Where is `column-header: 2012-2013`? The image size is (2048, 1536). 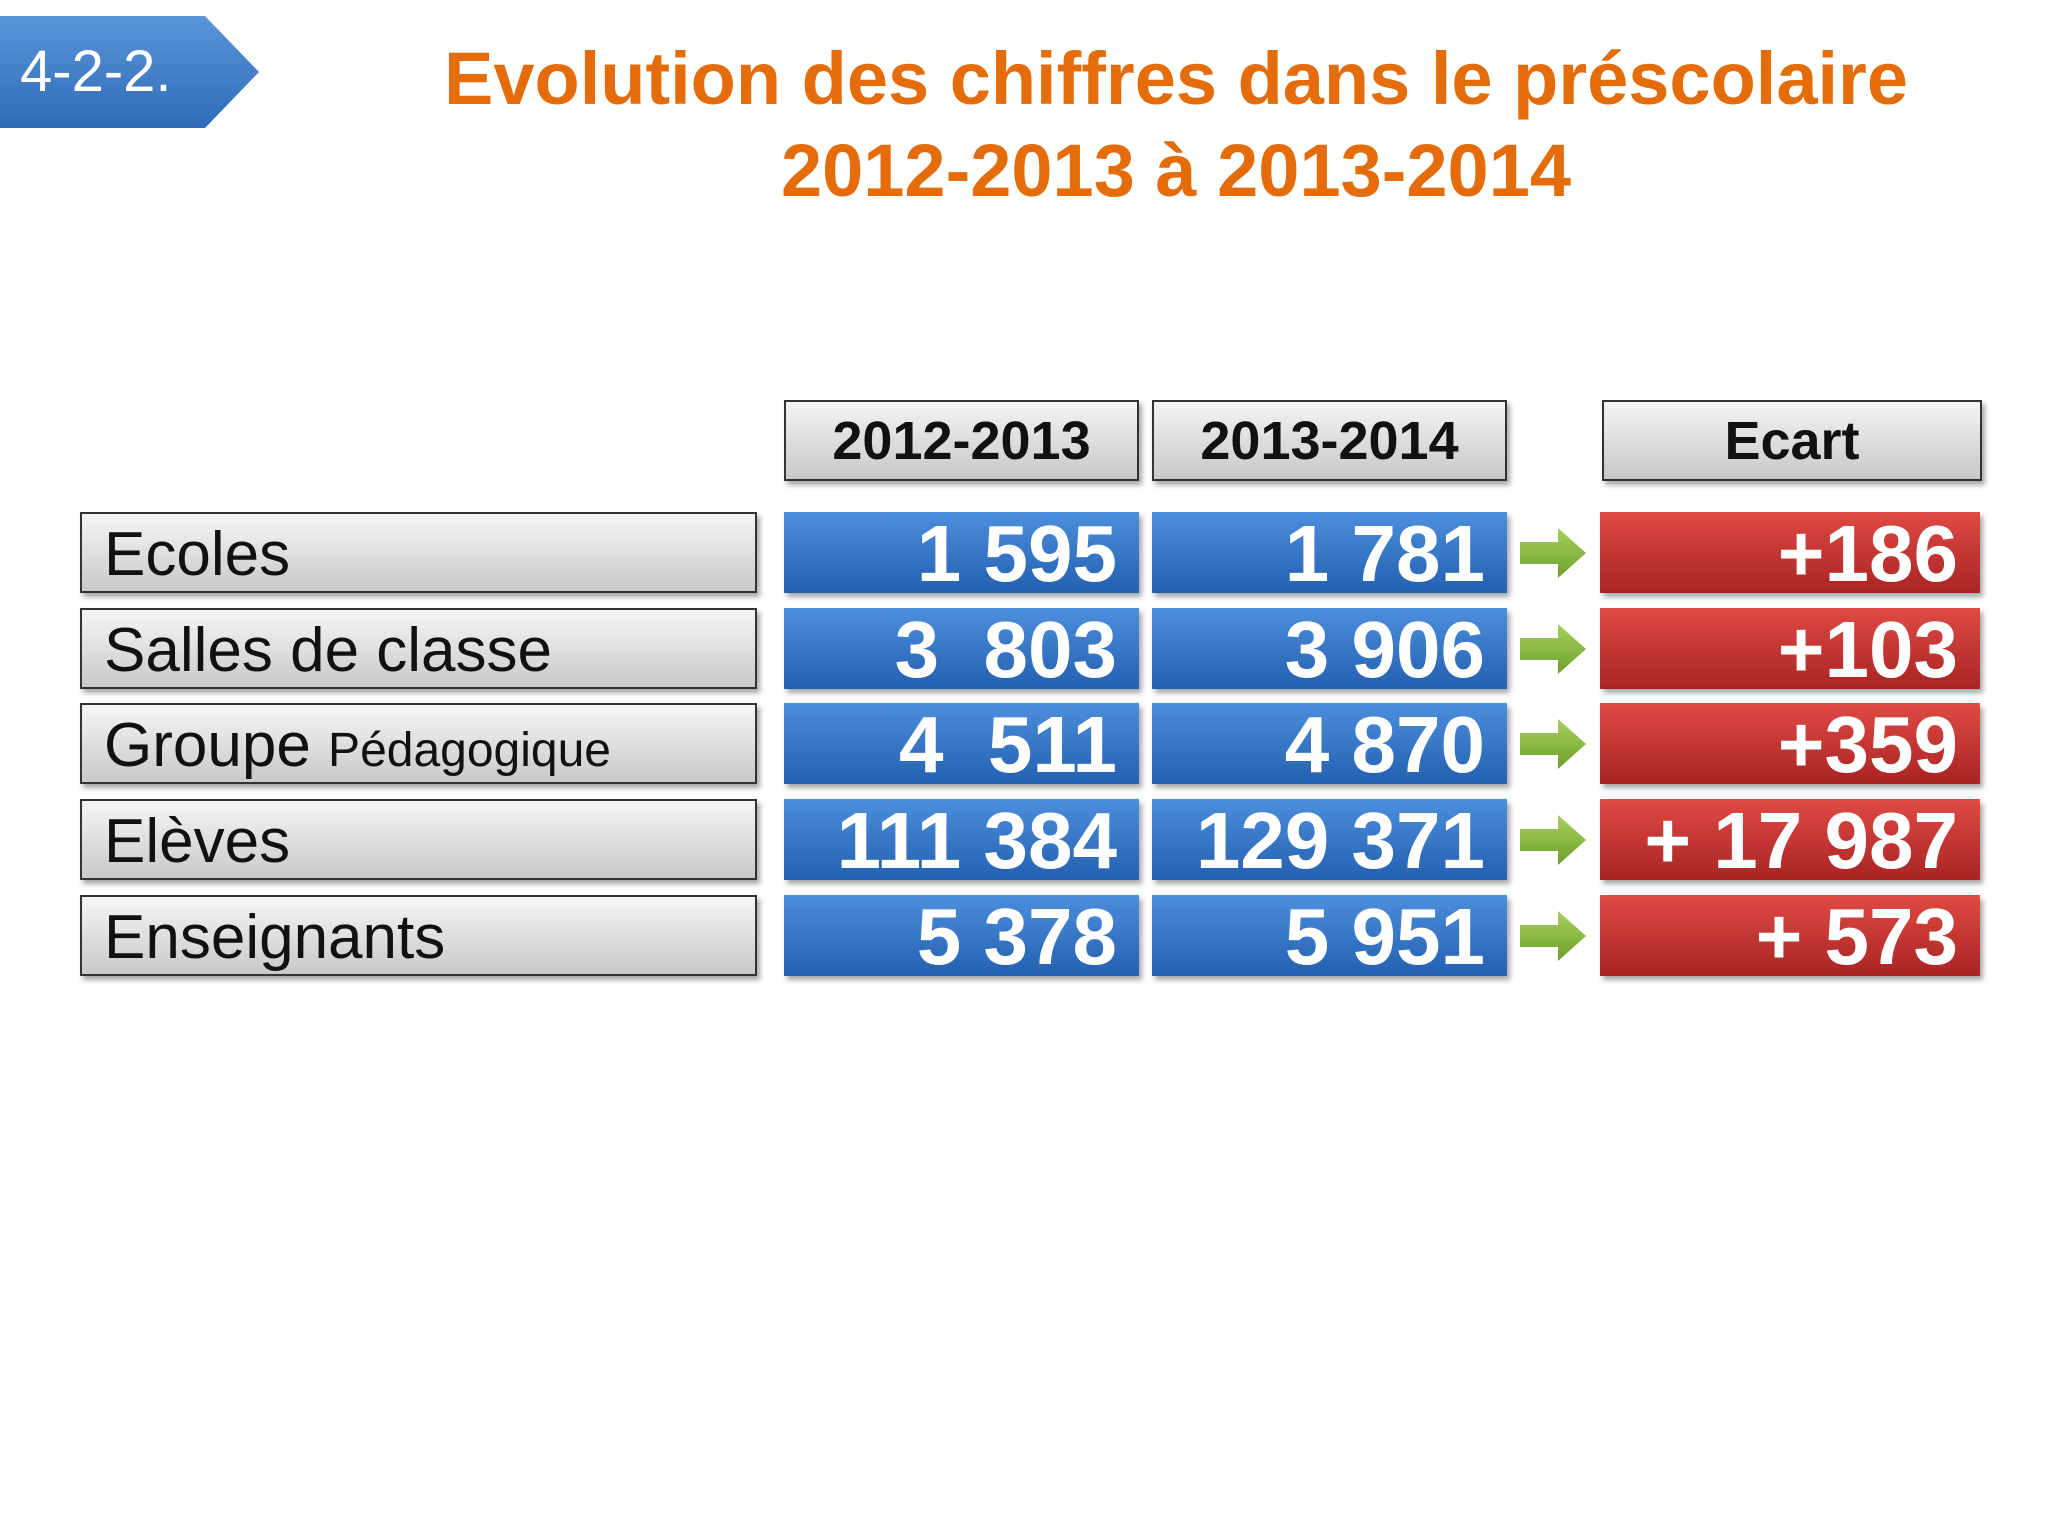
column-header: 2012-2013 is located at coordinates (961, 440).